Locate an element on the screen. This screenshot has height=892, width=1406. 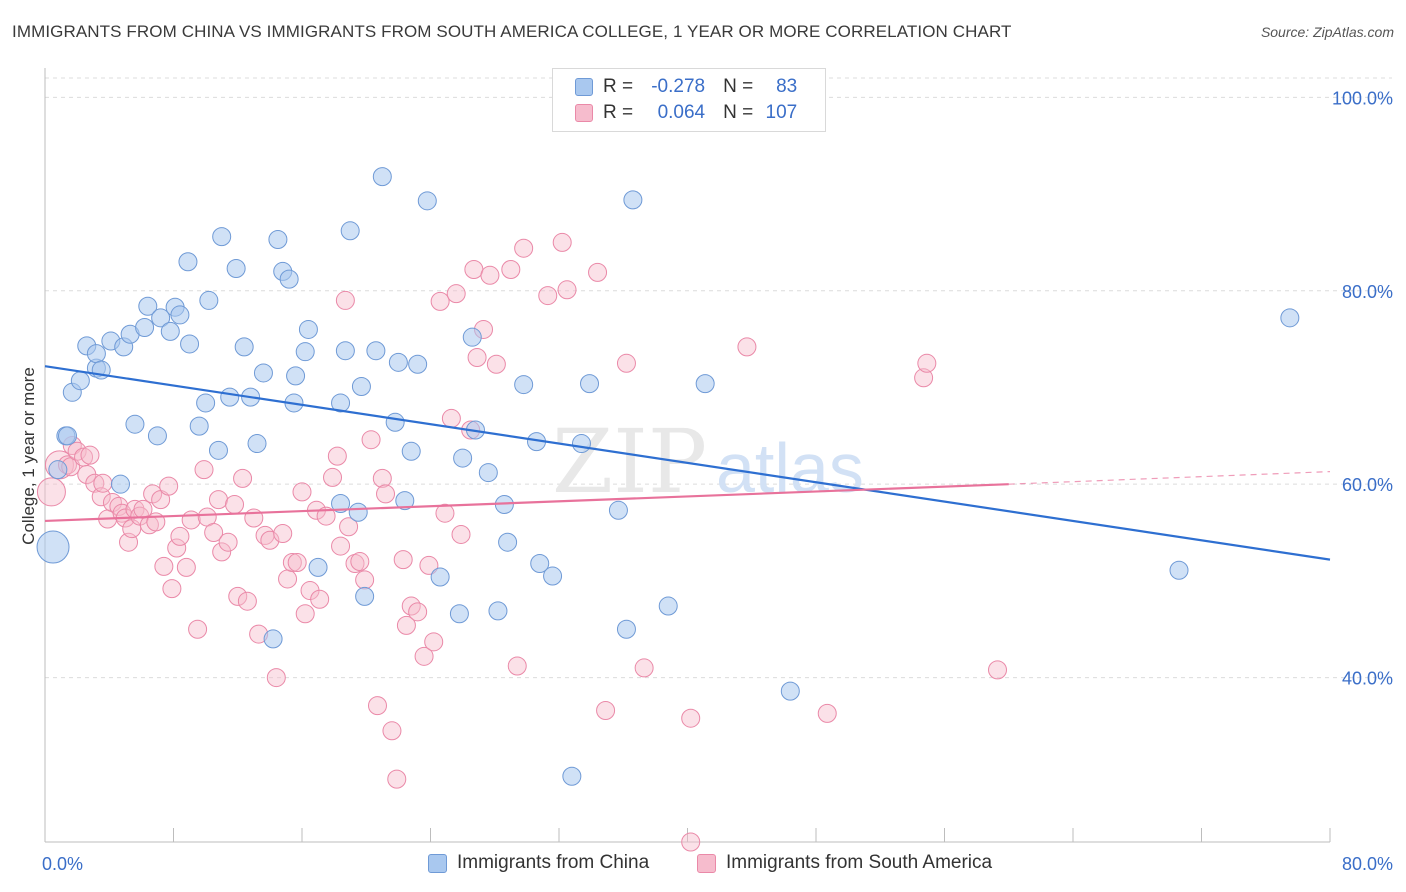
legend-item-south-america: Immigrants from South America is located at coordinates (844, 863).